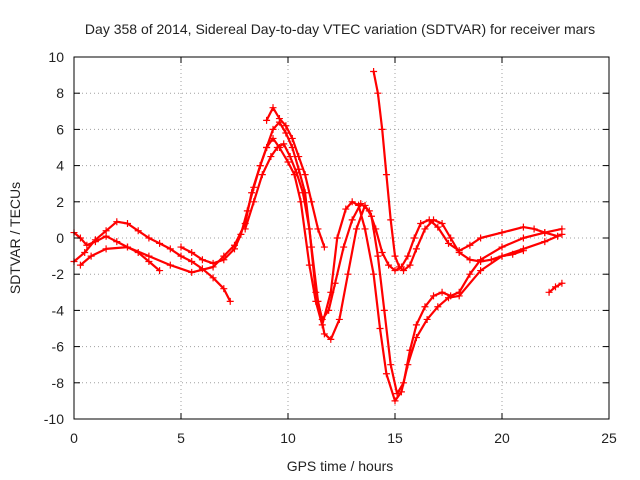 This screenshot has height=480, width=640. Describe the element at coordinates (395, 438) in the screenshot. I see `x-tick-label: 15` at that location.